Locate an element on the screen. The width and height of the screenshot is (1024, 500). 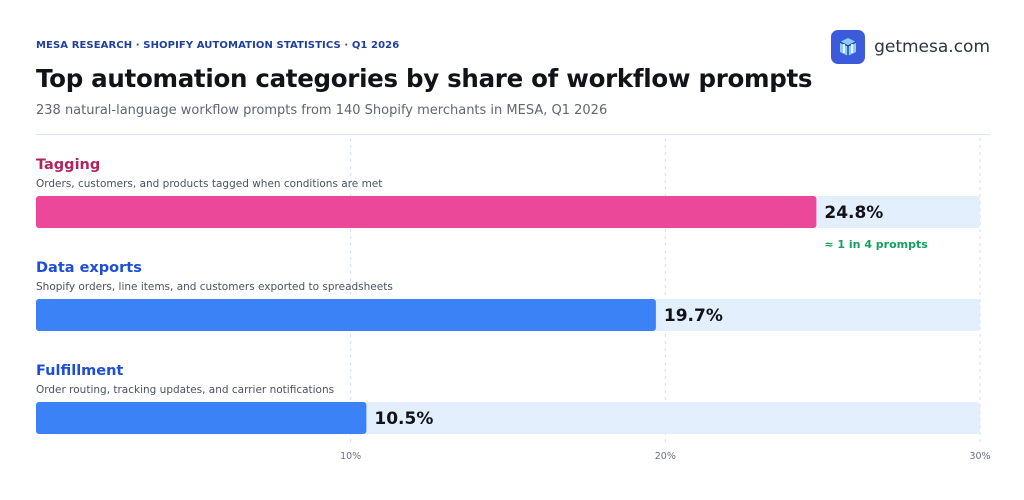
brand-link: getmesa.com is located at coordinates (932, 47).